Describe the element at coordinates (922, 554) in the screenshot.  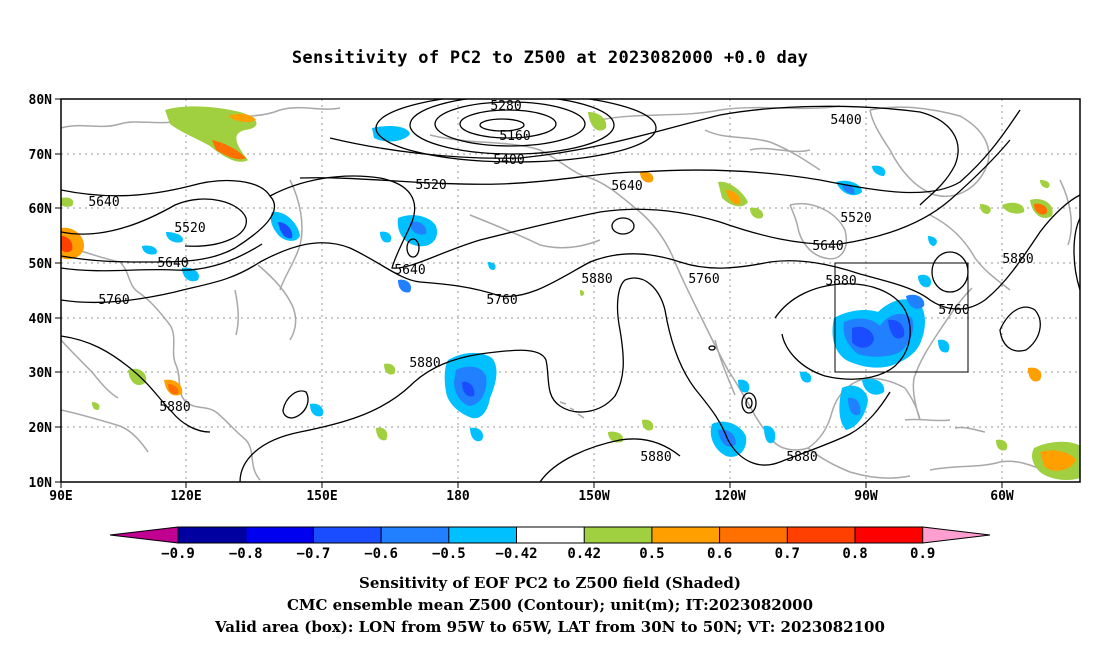
I see `colorbar-label: 0.9` at that location.